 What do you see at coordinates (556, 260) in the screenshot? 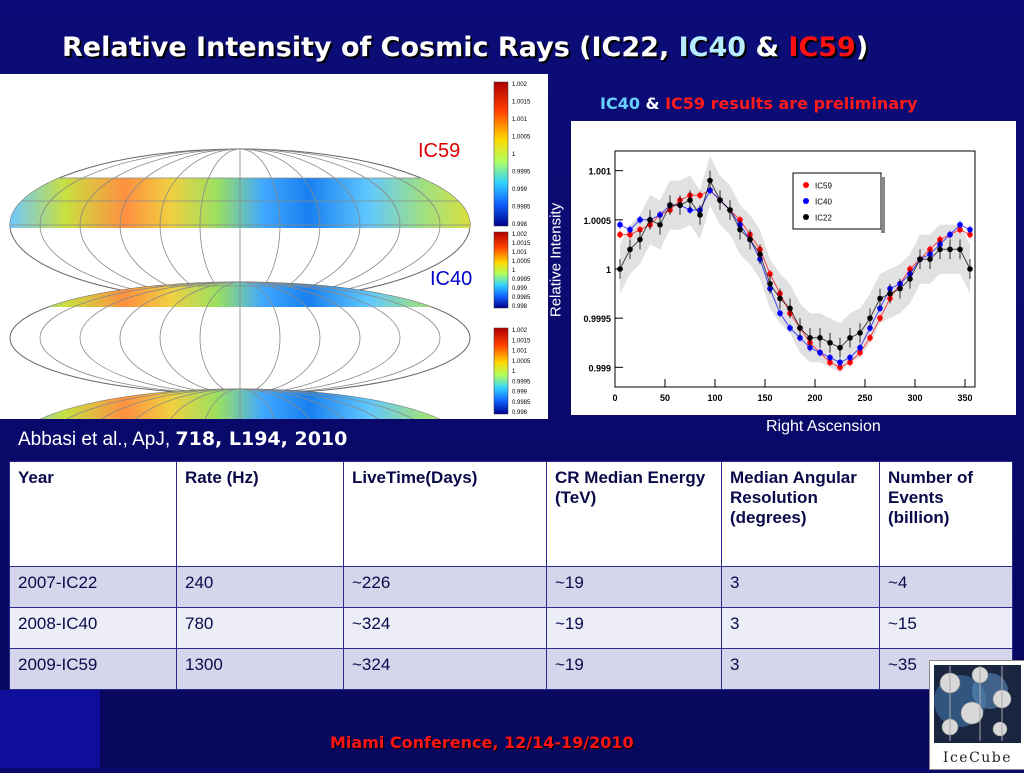
I see `chart-y-axis-label: Relative Intensity` at bounding box center [556, 260].